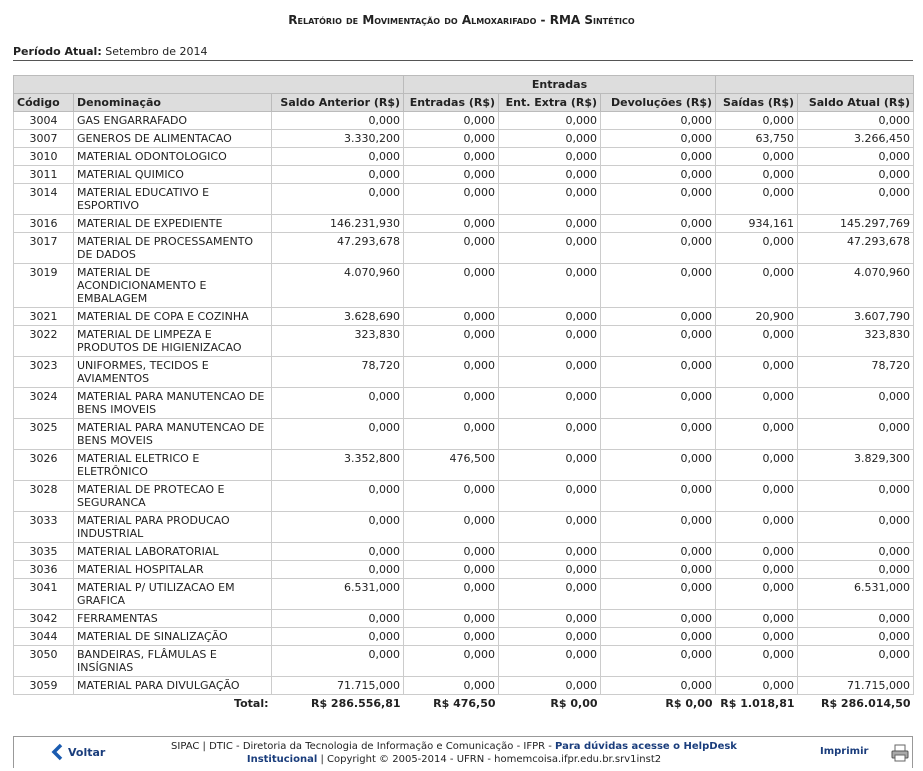  I want to click on cell: 3.829,300, so click(856, 465).